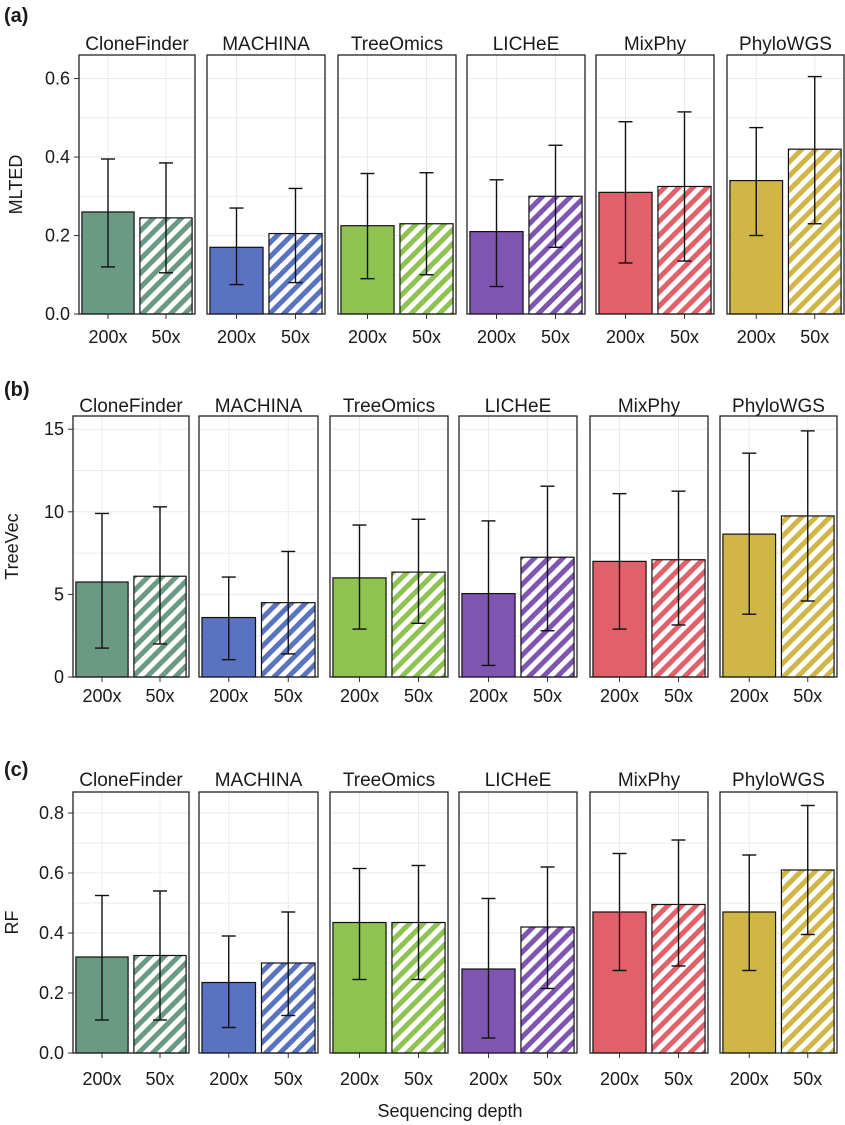 The width and height of the screenshot is (845, 1125). Describe the element at coordinates (12, 923) in the screenshot. I see `y-axis-title: RF` at that location.